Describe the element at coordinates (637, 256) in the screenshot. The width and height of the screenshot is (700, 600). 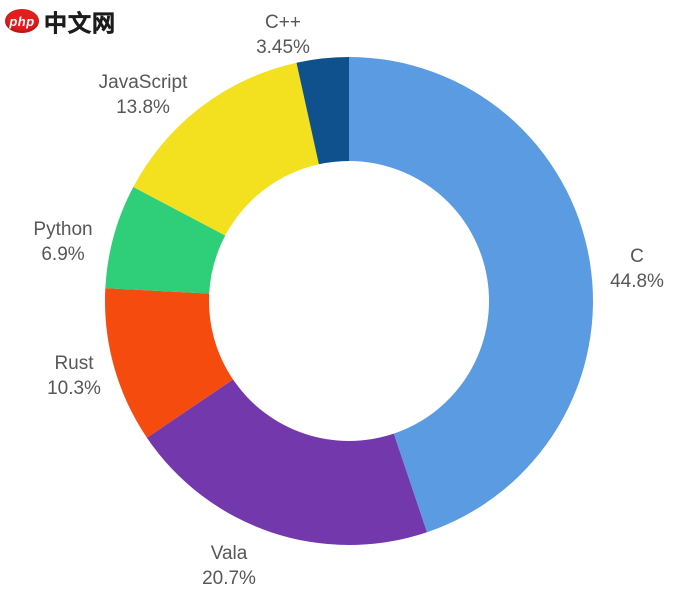
I see `slice-name-label: C` at that location.